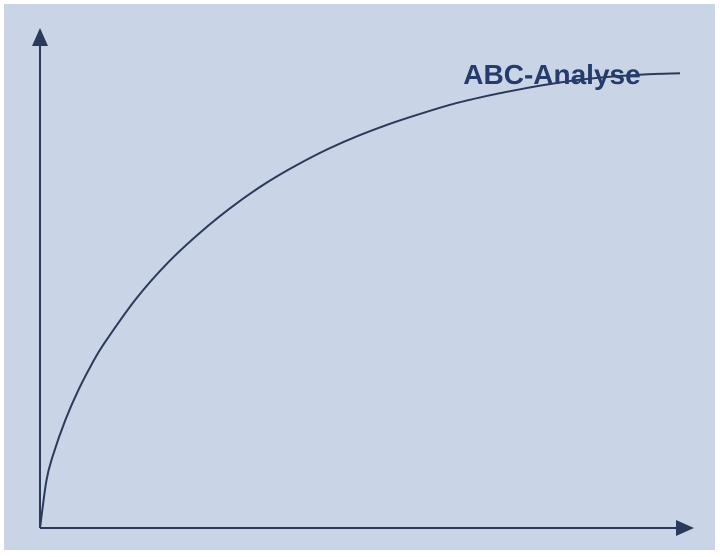  I want to click on x-axis-arrow-icon, so click(685, 528).